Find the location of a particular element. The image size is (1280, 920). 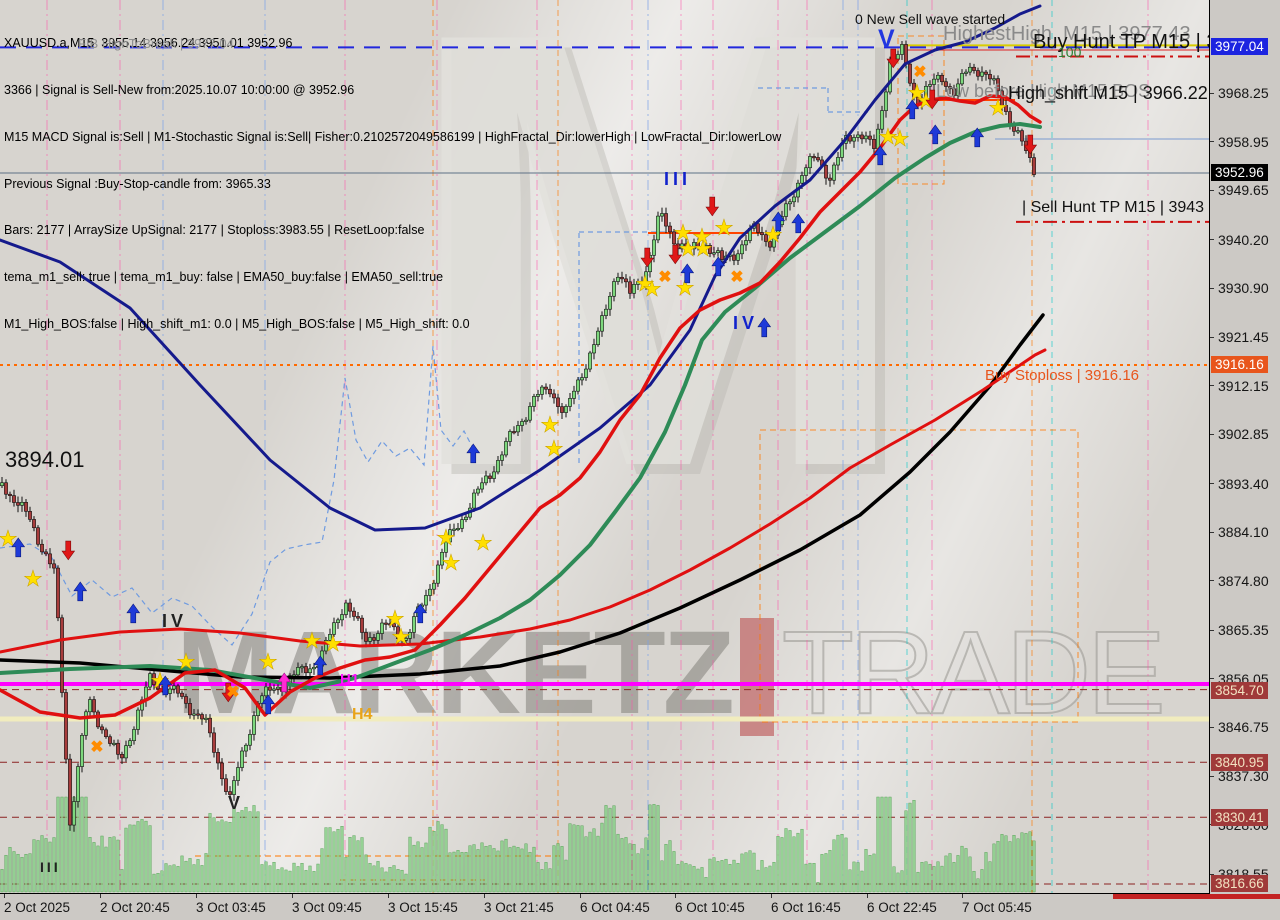

annotation-wave-III-top: III is located at coordinates (678, 179).